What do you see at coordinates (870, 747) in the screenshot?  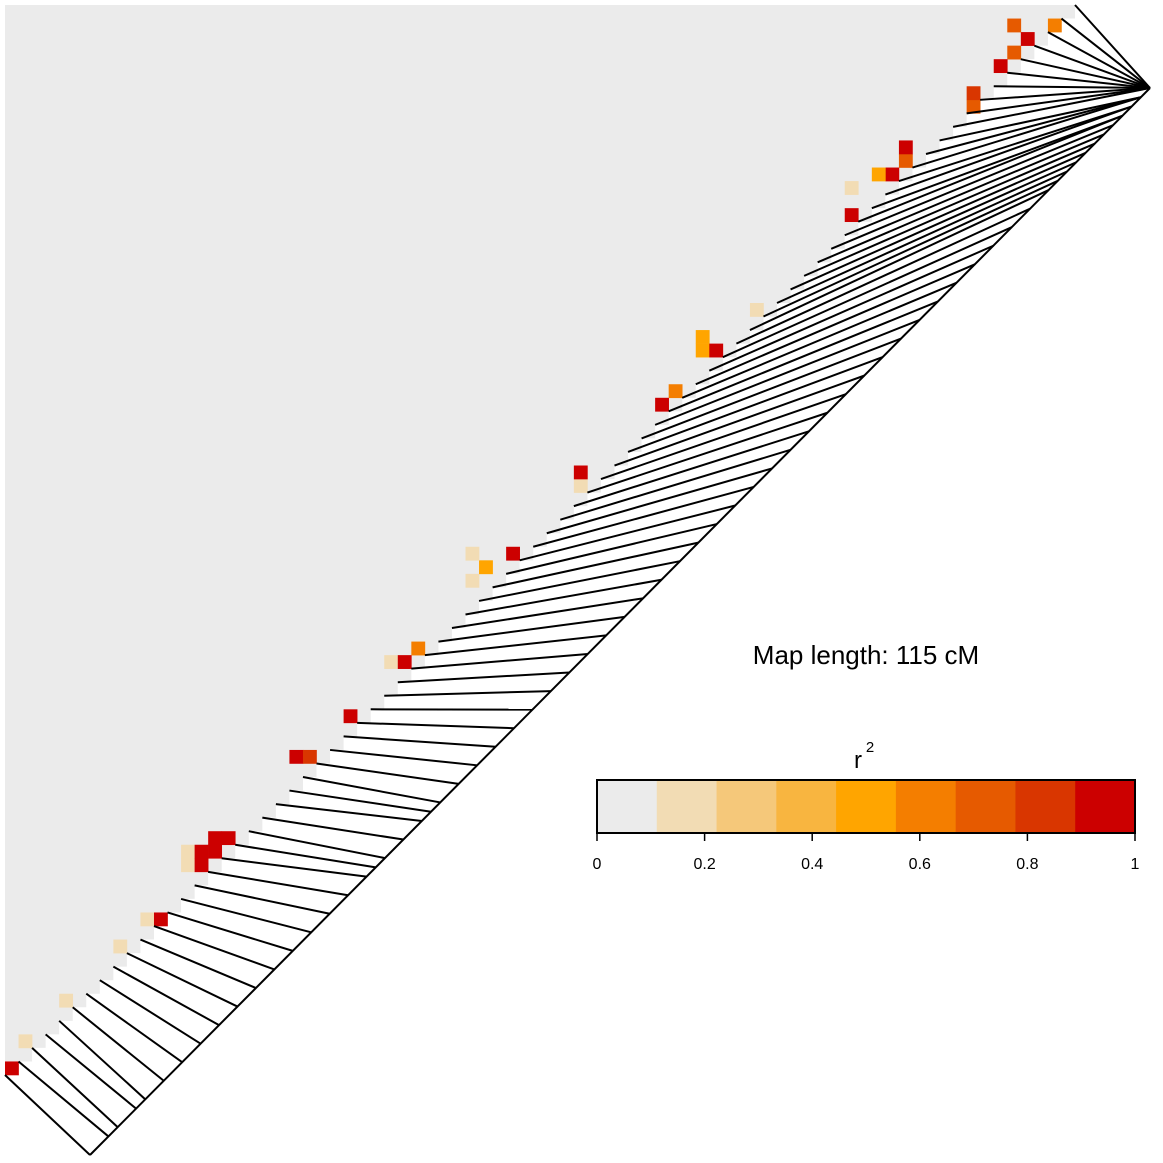 I see `legend-title-sup: 2` at bounding box center [870, 747].